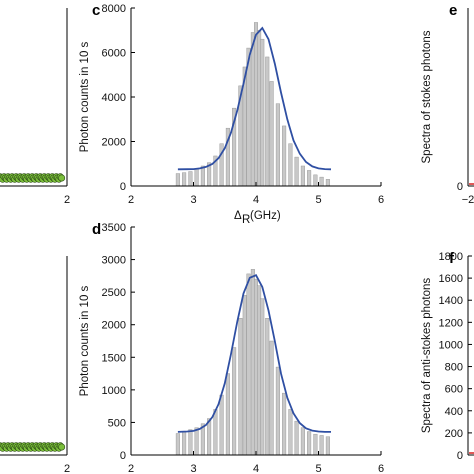  Describe the element at coordinates (96, 229) in the screenshot. I see `panel-letter-d: d` at that location.